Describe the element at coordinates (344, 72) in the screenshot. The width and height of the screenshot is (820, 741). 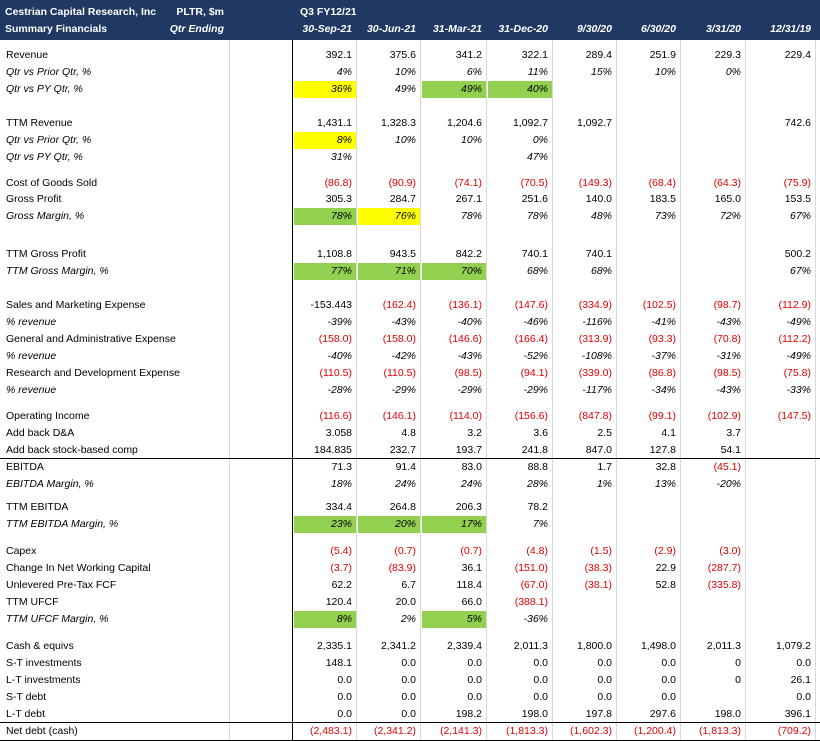
I see `table-cell: 4%` at that location.